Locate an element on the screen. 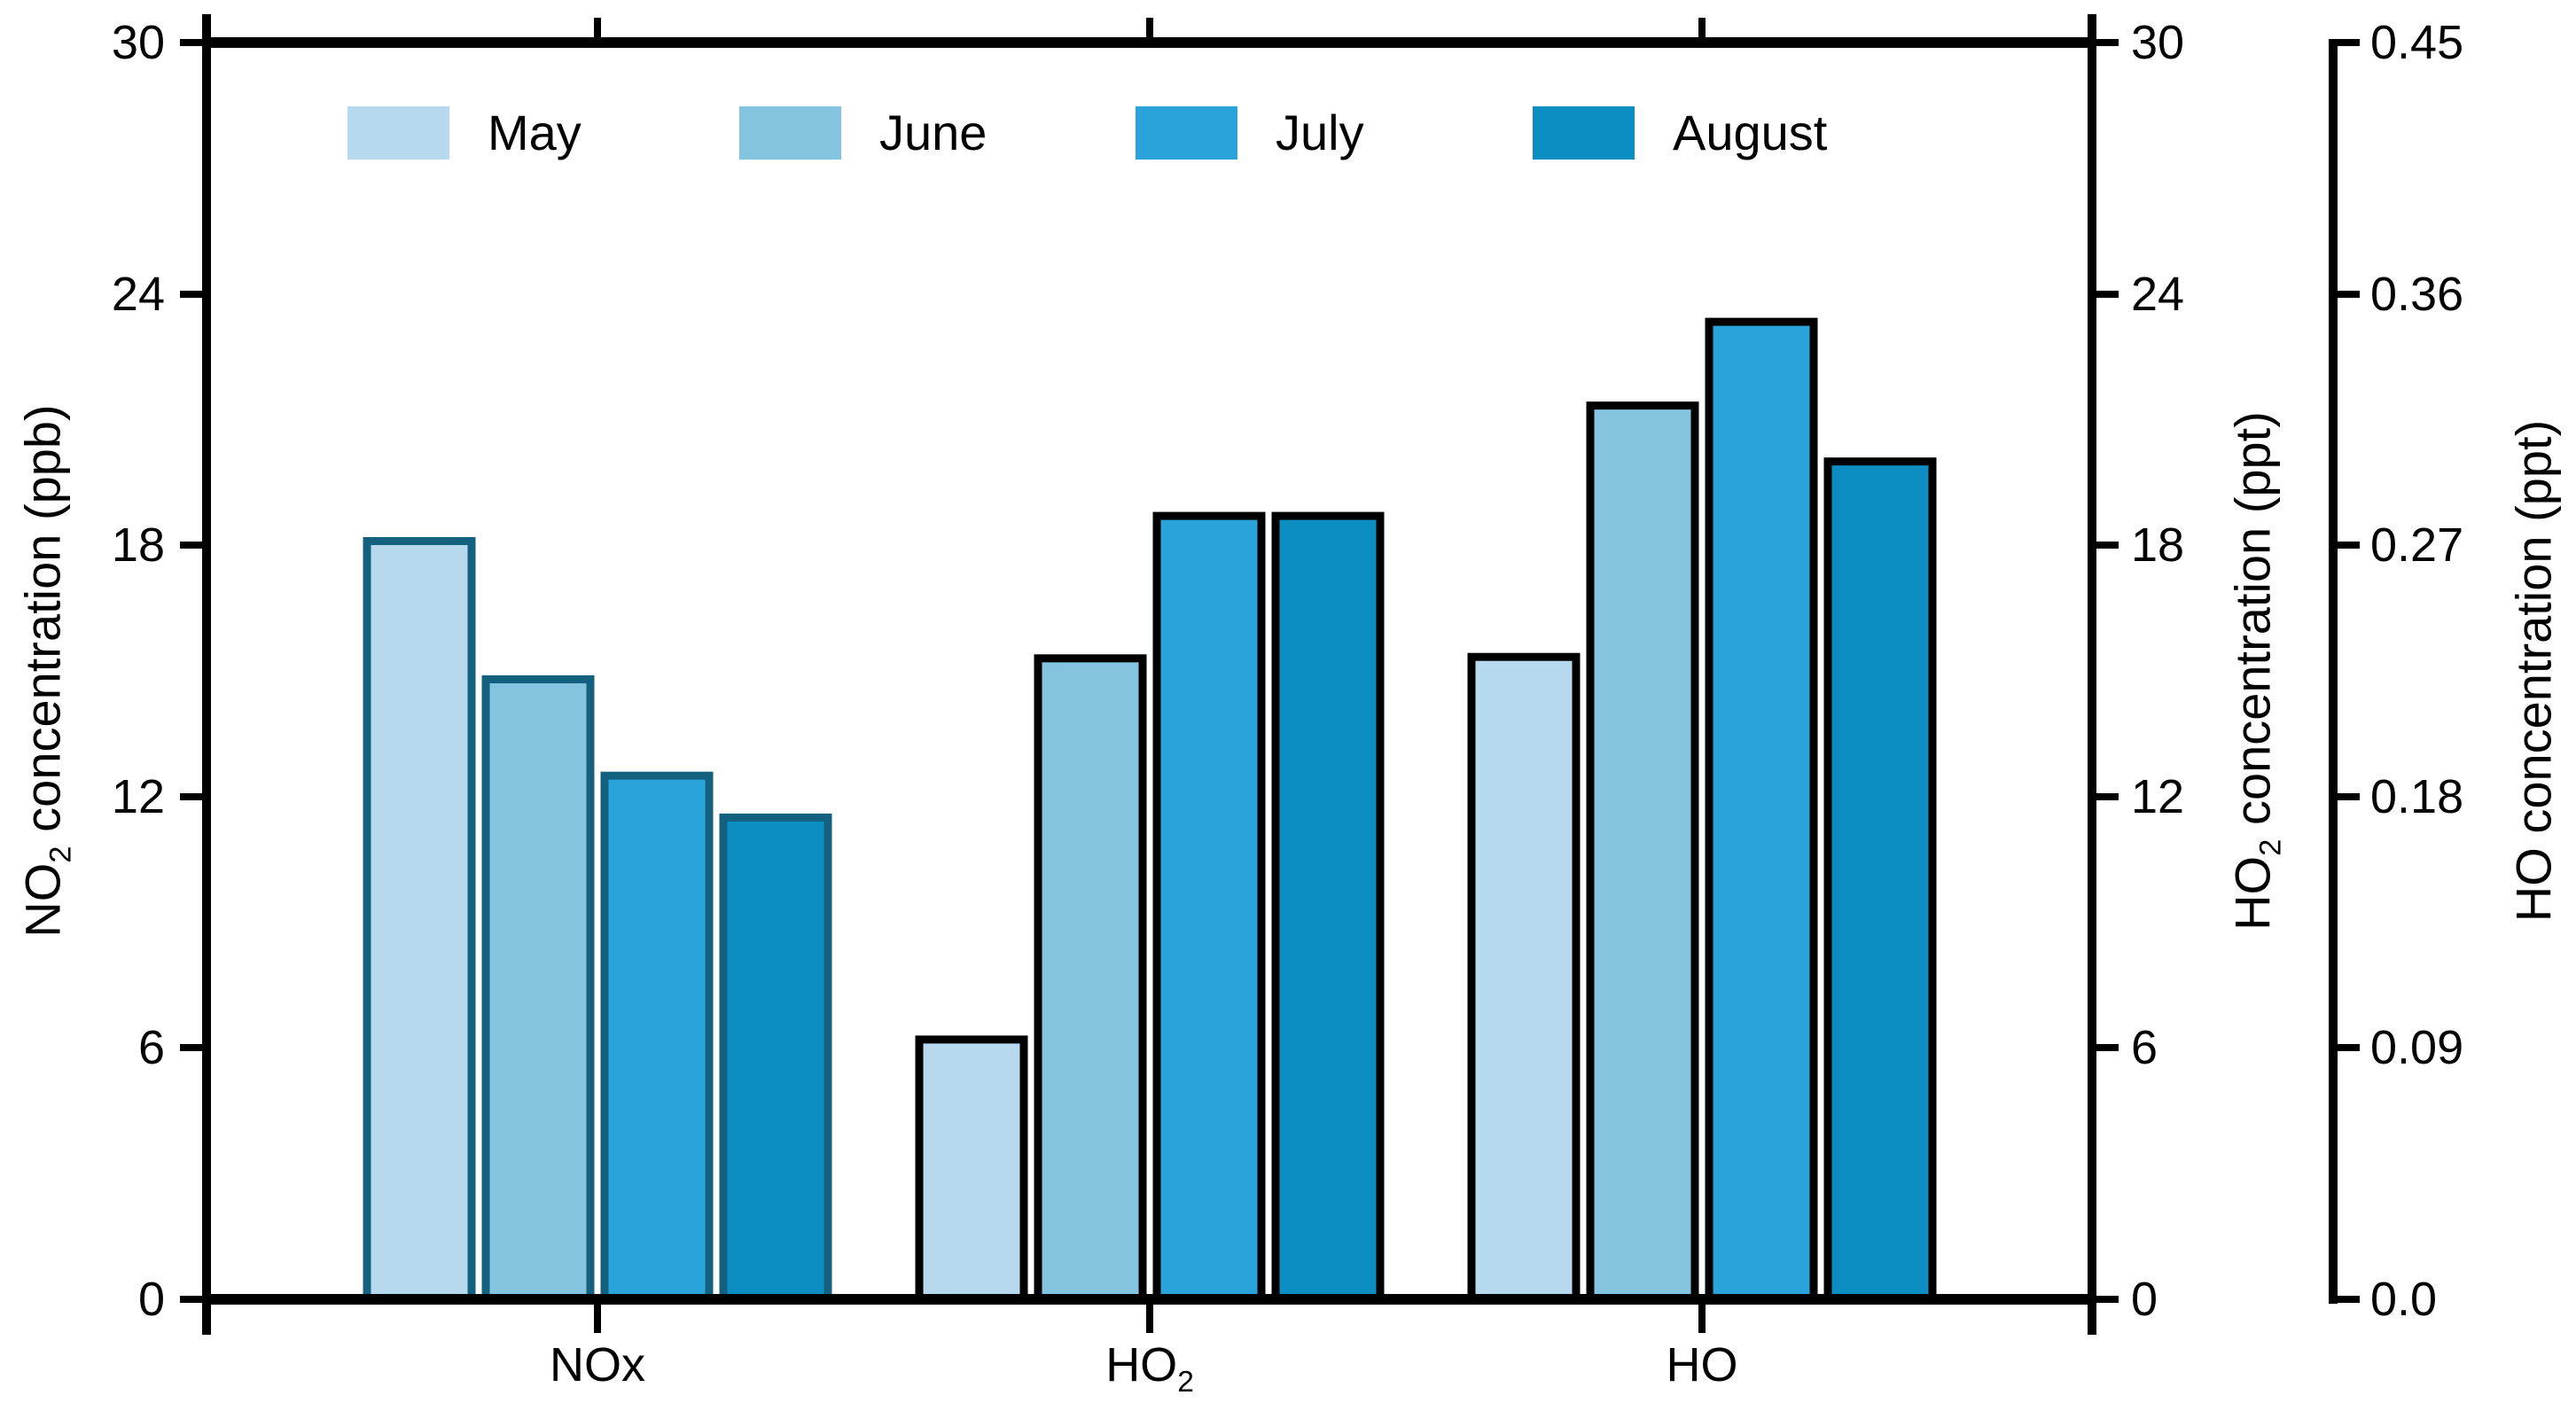 The height and width of the screenshot is (1403, 2576). category-label-text: NOx is located at coordinates (597, 1365).